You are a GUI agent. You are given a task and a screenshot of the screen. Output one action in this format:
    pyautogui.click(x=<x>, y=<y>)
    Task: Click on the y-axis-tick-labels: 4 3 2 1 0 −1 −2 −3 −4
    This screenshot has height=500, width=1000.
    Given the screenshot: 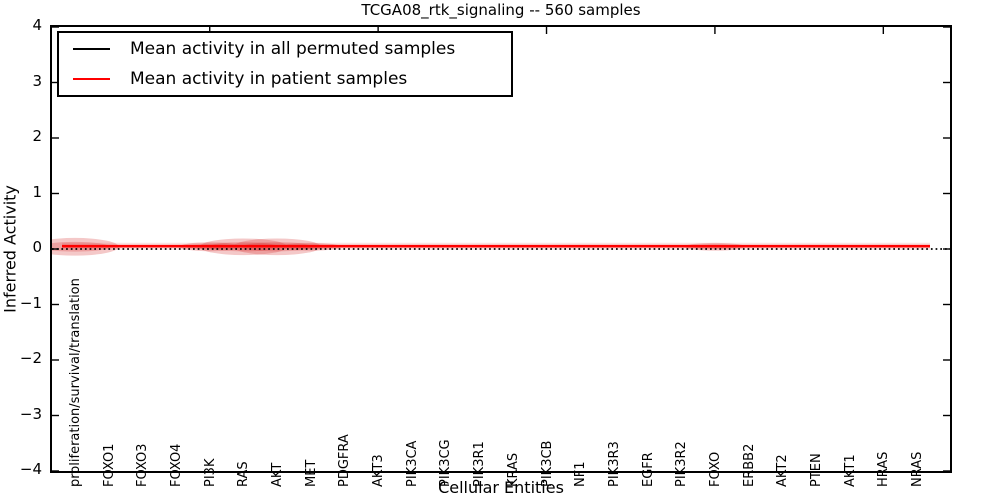 What is the action you would take?
    pyautogui.click(x=22, y=247)
    